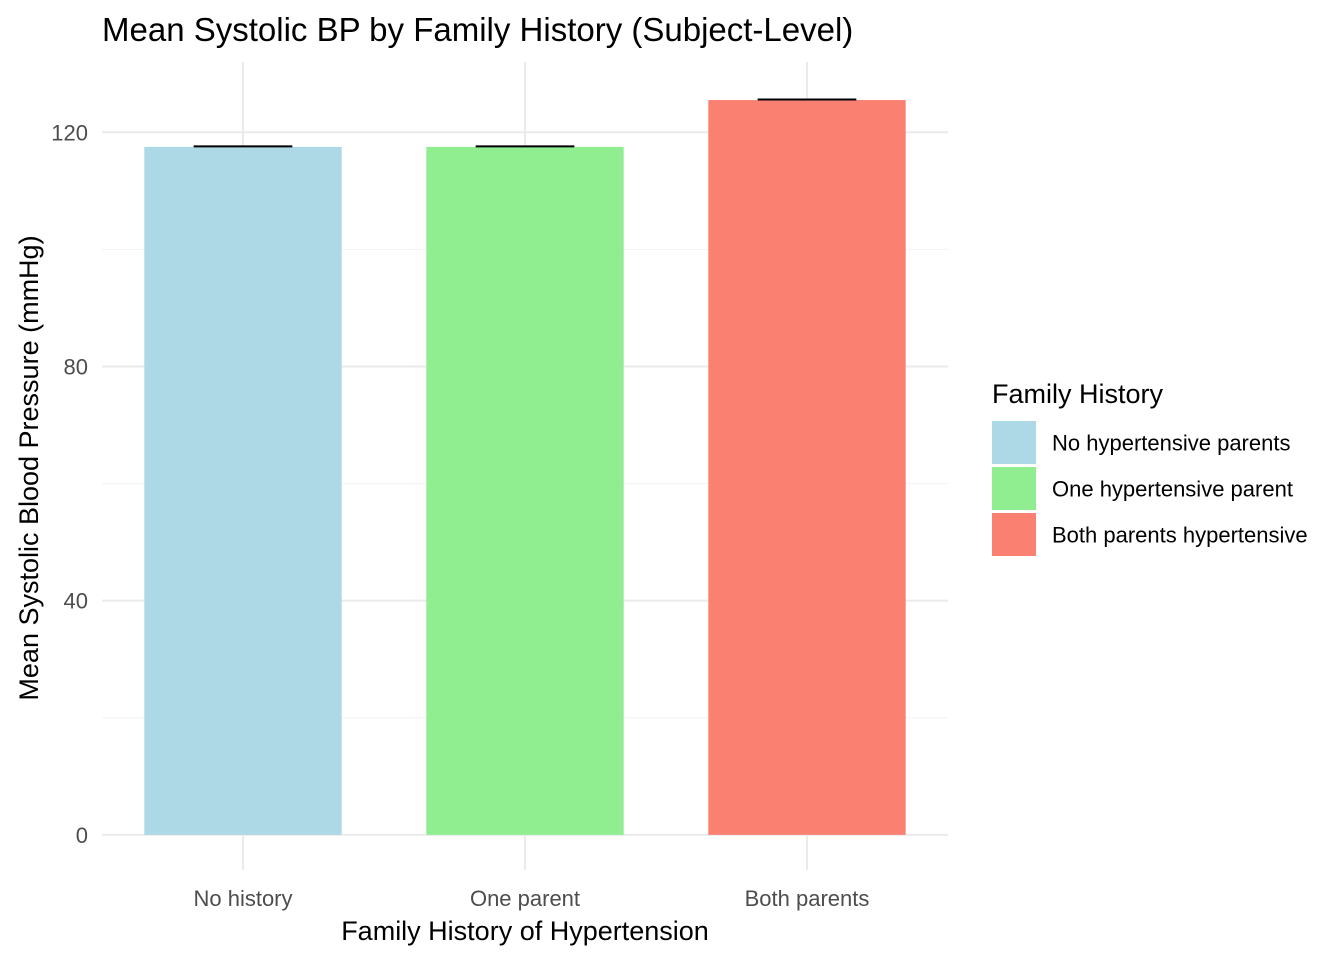 Image resolution: width=1344 pixels, height=960 pixels. What do you see at coordinates (525, 931) in the screenshot?
I see `x-axis-title: Family History of Hypertension` at bounding box center [525, 931].